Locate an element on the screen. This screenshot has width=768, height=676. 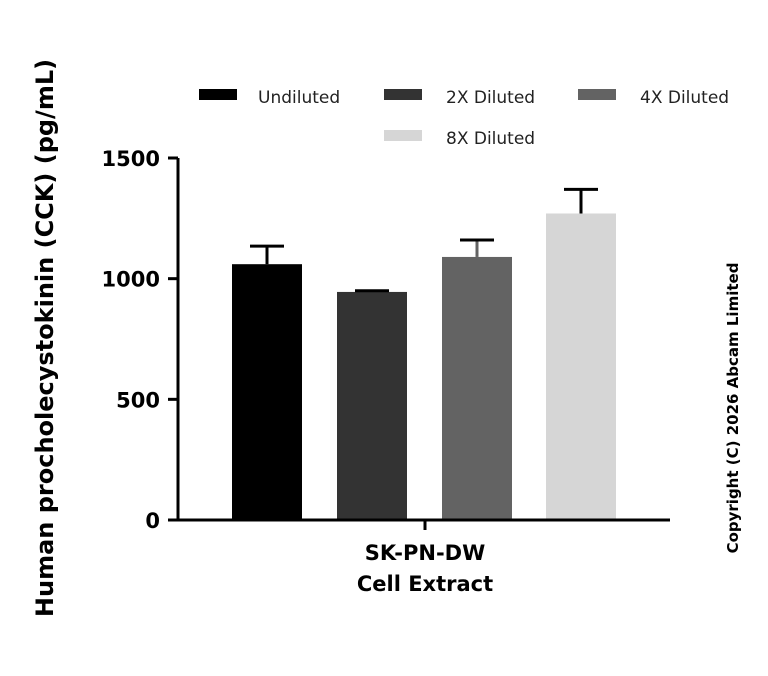
copyright-notice: Copyright (C) 2026 Abcam Limited is located at coordinates (733, 408).